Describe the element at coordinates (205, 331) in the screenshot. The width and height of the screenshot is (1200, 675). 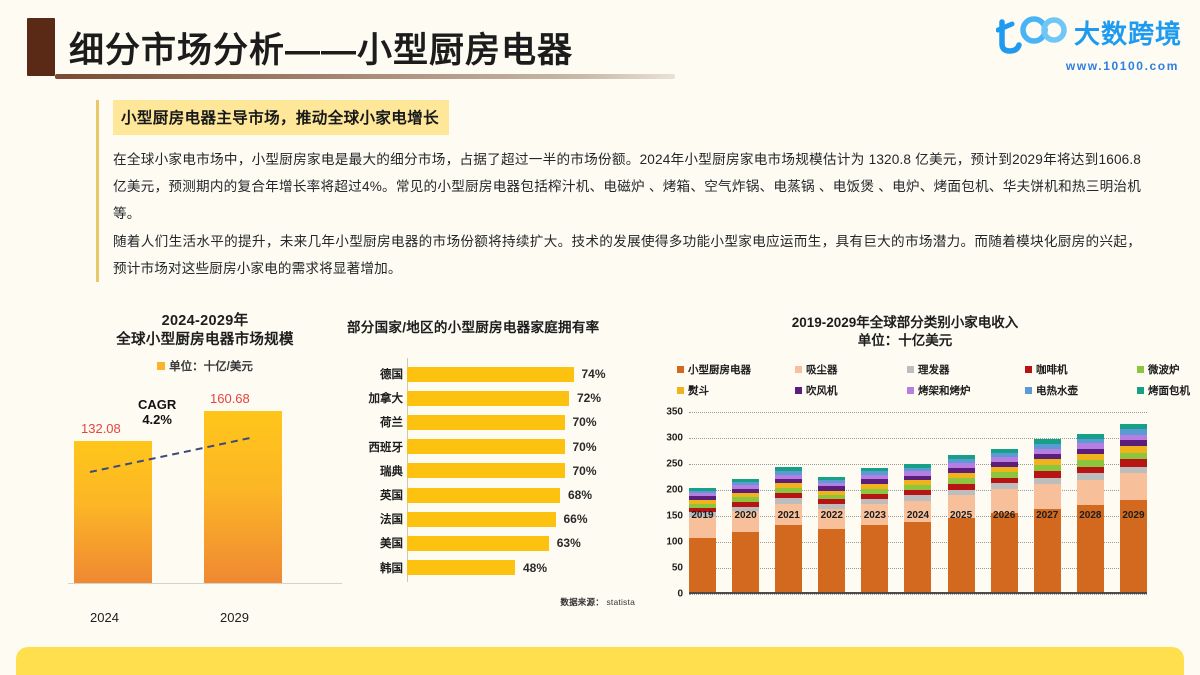
I see `chart-market-size-title: 2024-2029年 全球小型厨房电器市场规模` at that location.